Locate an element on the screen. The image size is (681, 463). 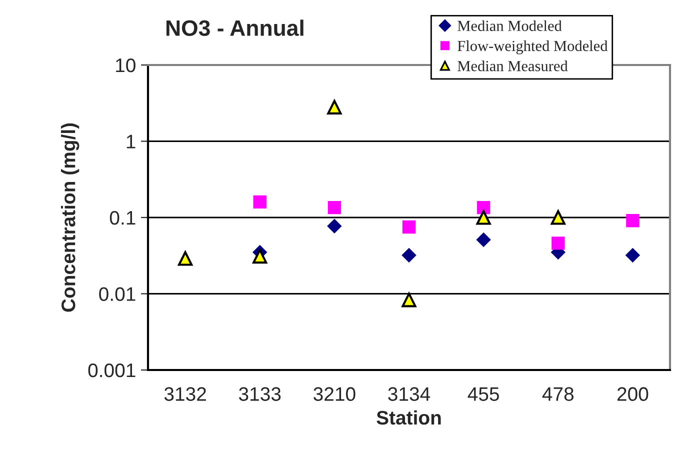
x-tick-label: 478 is located at coordinates (558, 394).